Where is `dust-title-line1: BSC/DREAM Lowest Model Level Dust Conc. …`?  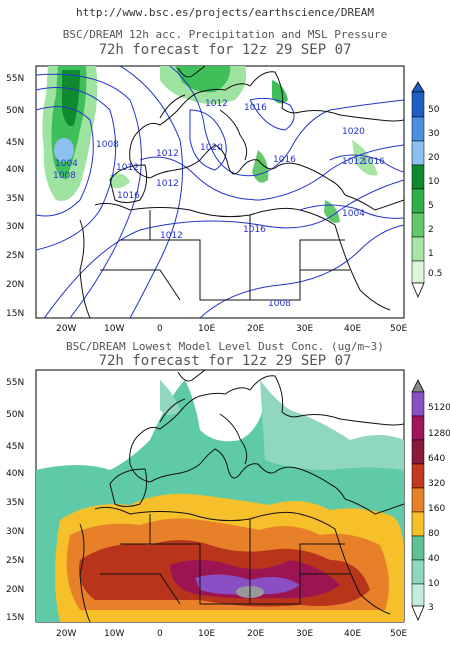
dust-title-line1: BSC/DREAM Lowest Model Level Dust Conc. … is located at coordinates (225, 346).